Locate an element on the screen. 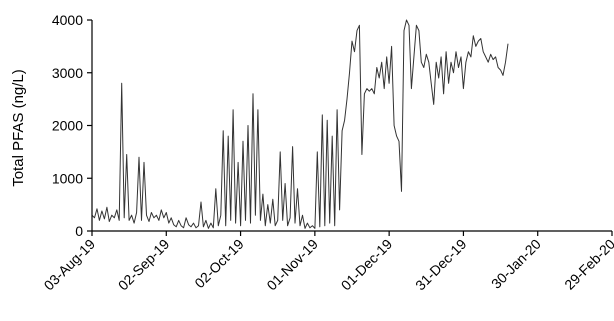 The width and height of the screenshot is (614, 321). y-tick-label: 3000 is located at coordinates (67, 73).